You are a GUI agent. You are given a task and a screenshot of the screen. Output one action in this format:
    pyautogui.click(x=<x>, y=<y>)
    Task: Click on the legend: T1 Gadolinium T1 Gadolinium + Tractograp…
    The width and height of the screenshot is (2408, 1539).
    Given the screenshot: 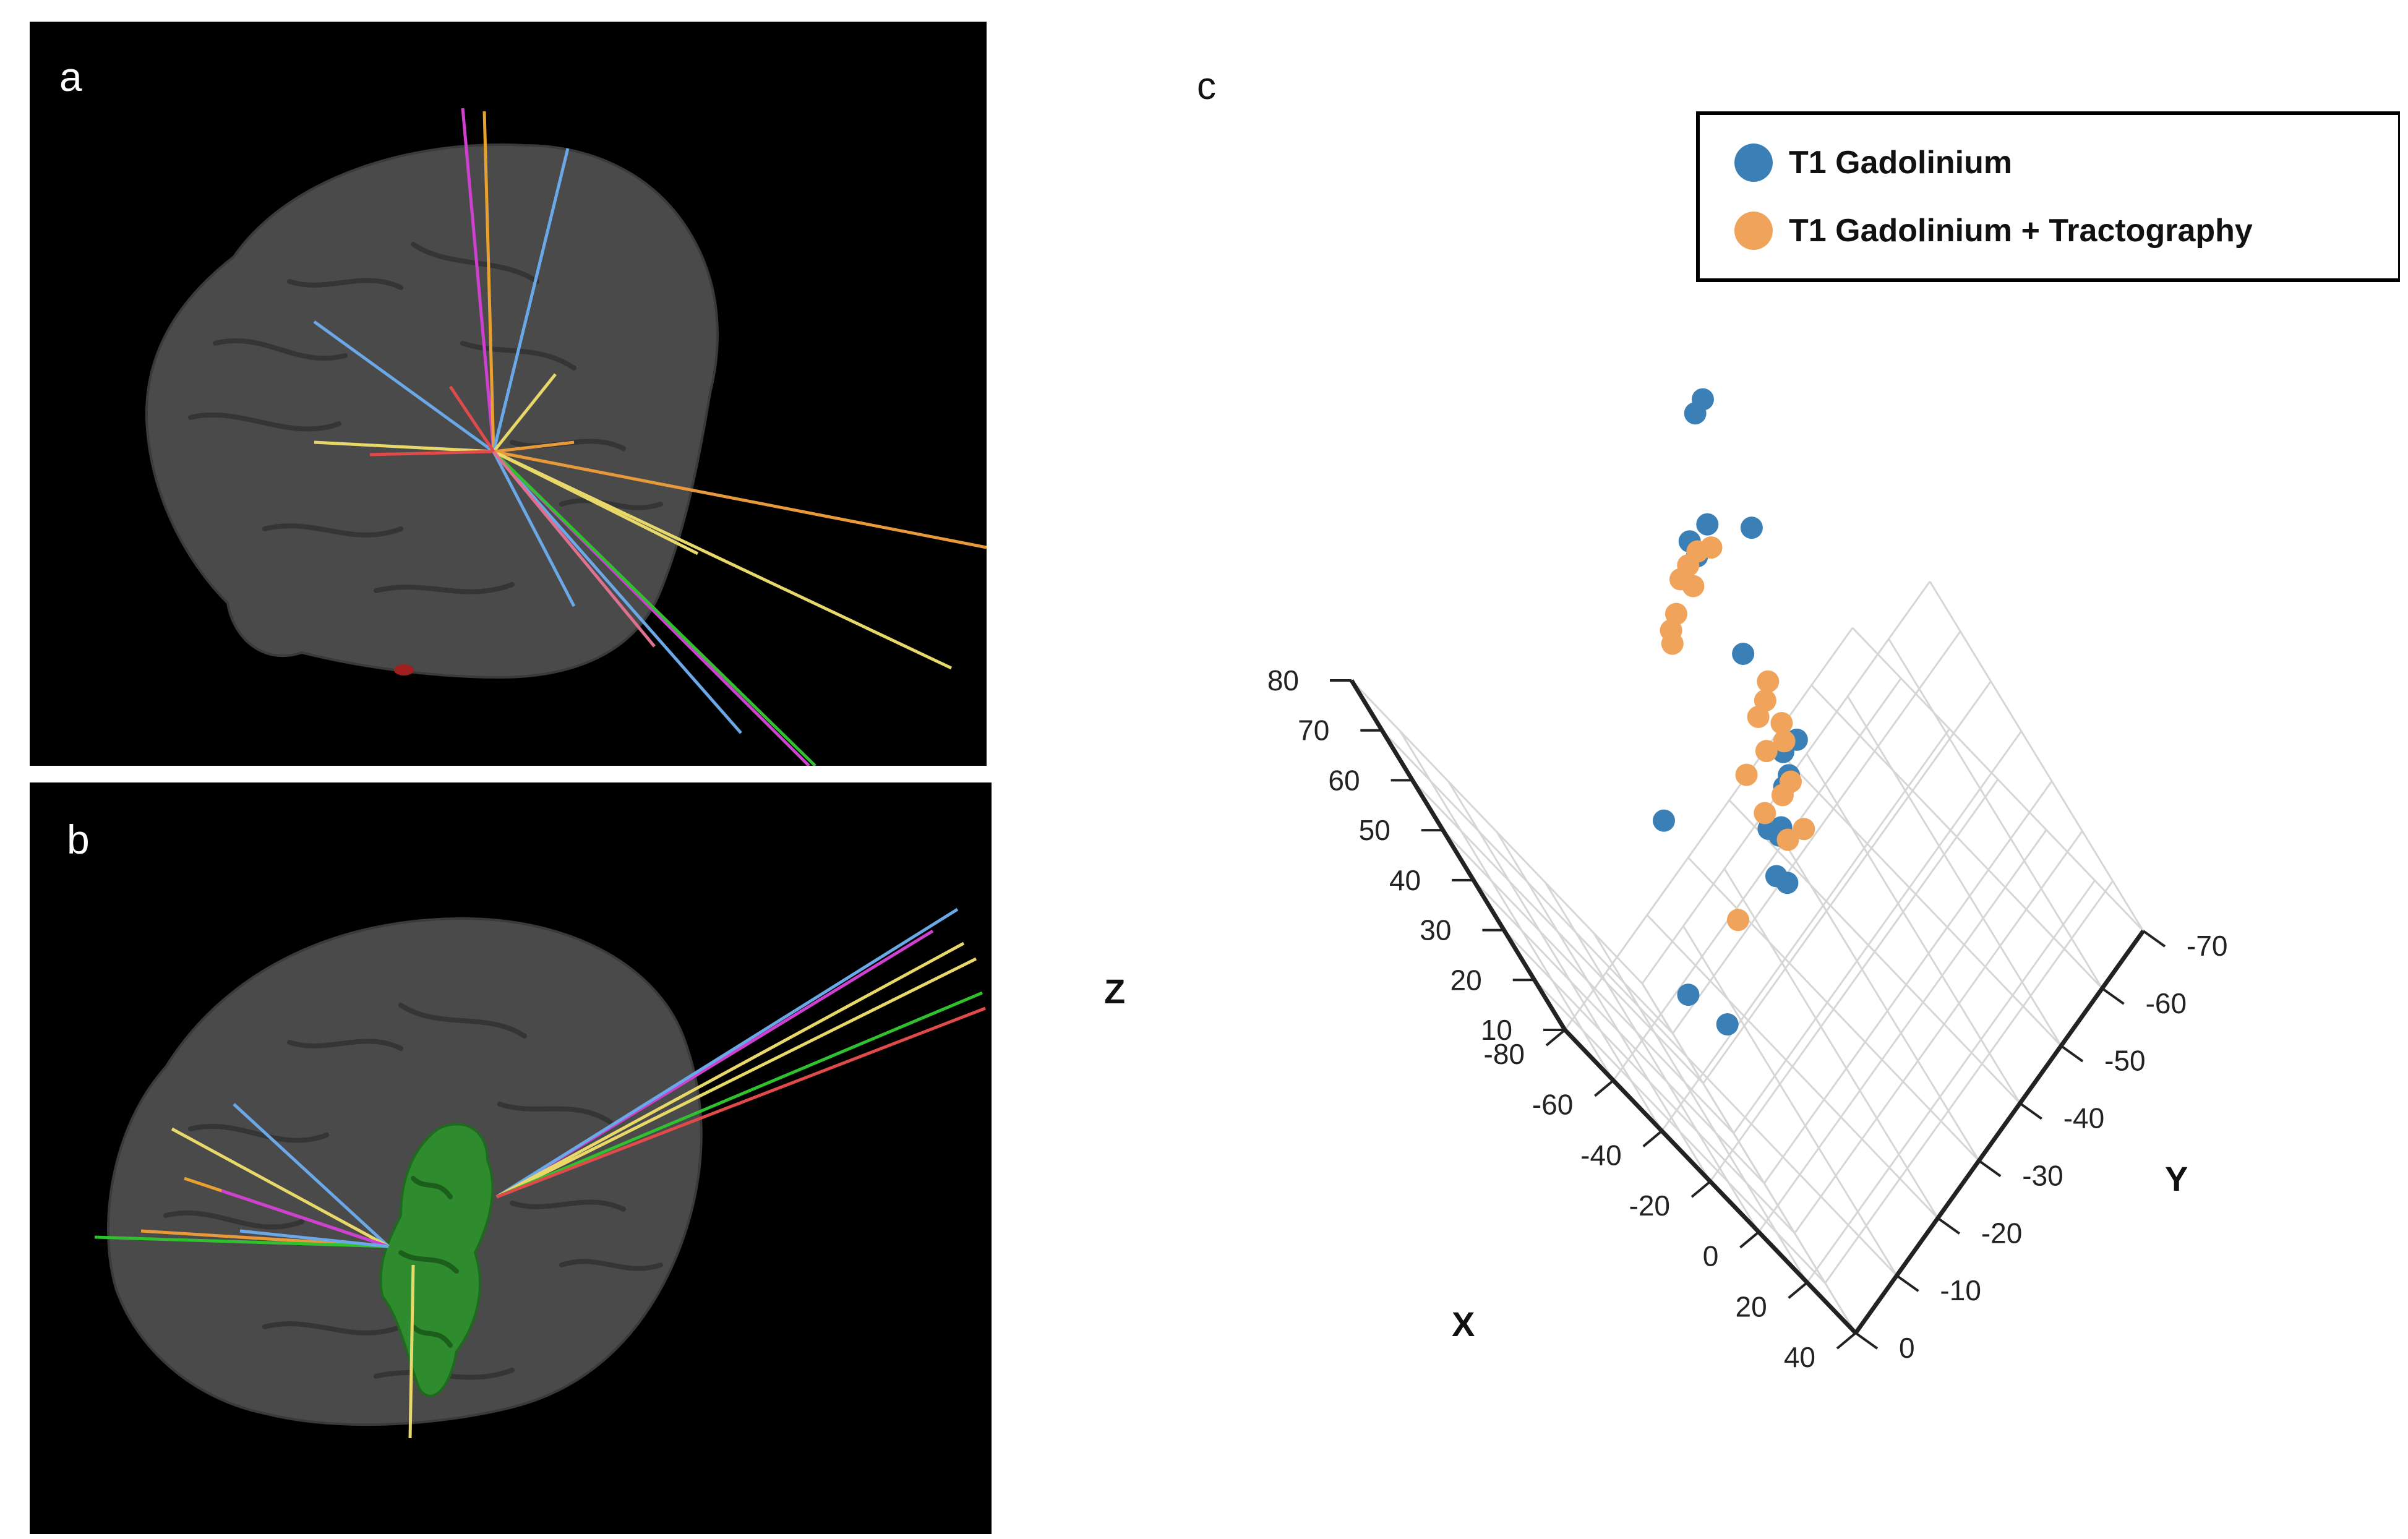 What is the action you would take?
    pyautogui.click(x=2048, y=196)
    